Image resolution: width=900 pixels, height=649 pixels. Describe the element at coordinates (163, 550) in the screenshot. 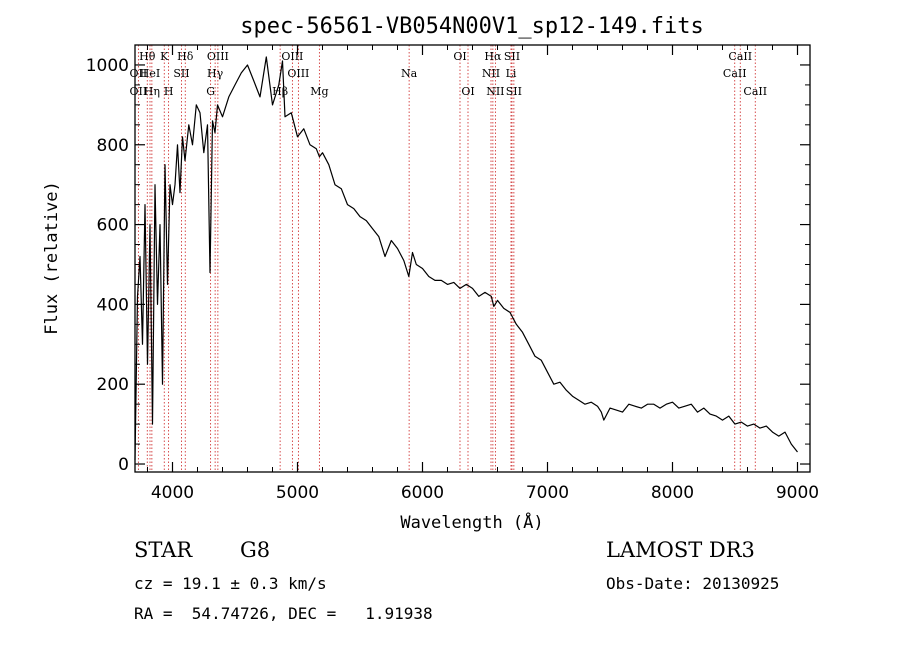

I see `object-class: STAR` at that location.